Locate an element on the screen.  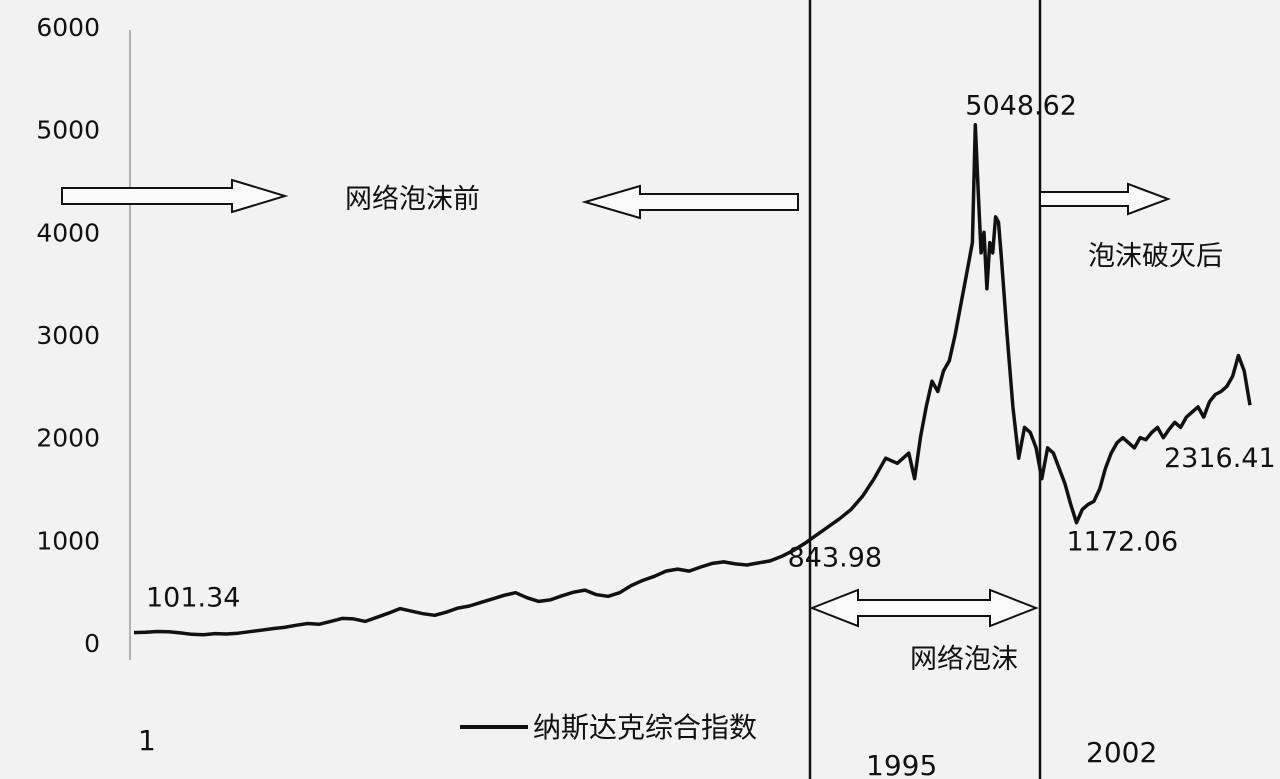
y-axis-tick-labels: 0 1000 2000 3000 4000 5000 6000 is located at coordinates (68, 335).